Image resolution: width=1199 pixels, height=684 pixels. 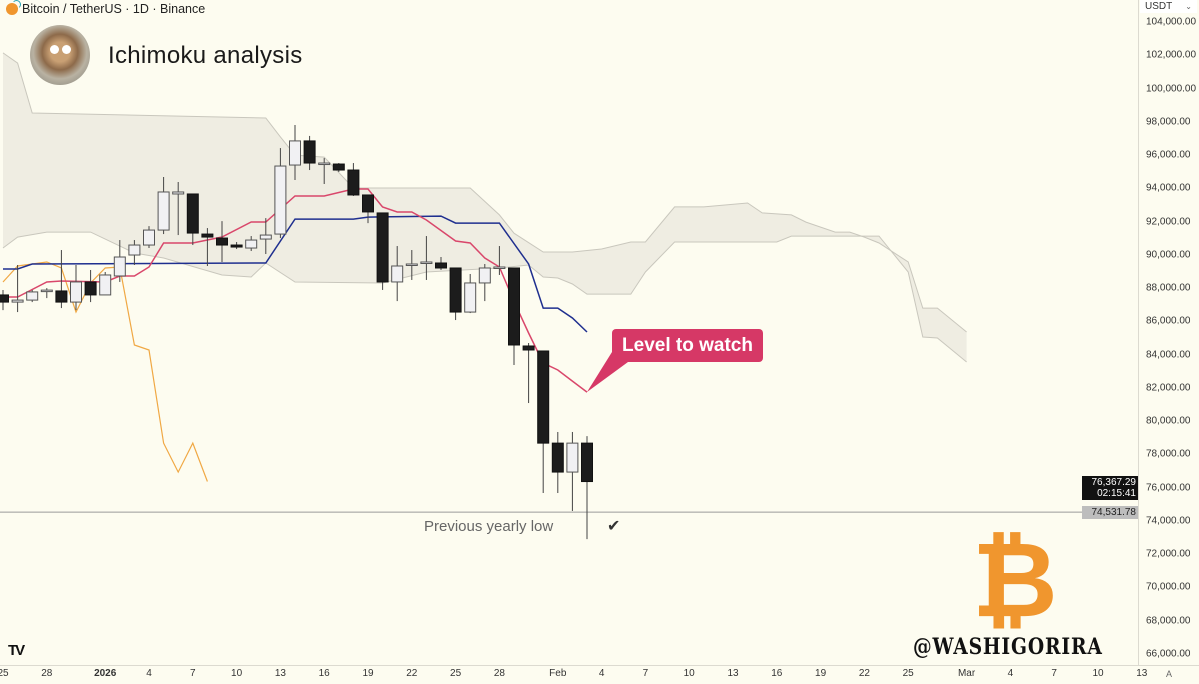 What do you see at coordinates (558, 673) in the screenshot?
I see `time-tick-label: Feb` at bounding box center [558, 673].